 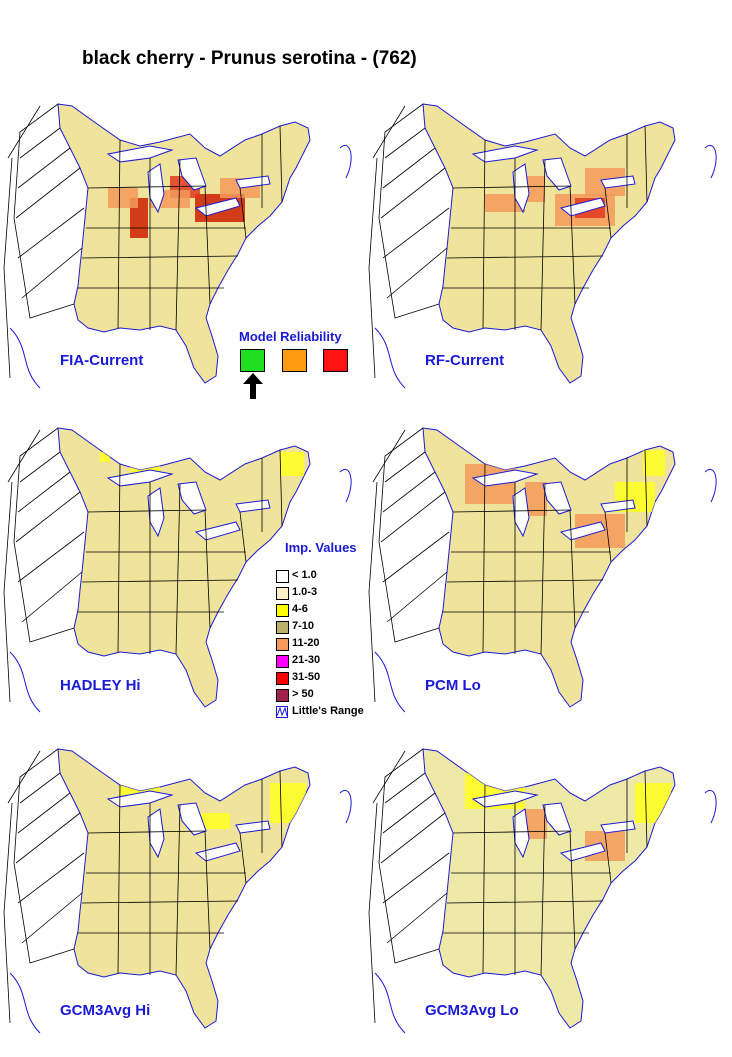 I want to click on legend-label: 4-6, so click(x=300, y=609).